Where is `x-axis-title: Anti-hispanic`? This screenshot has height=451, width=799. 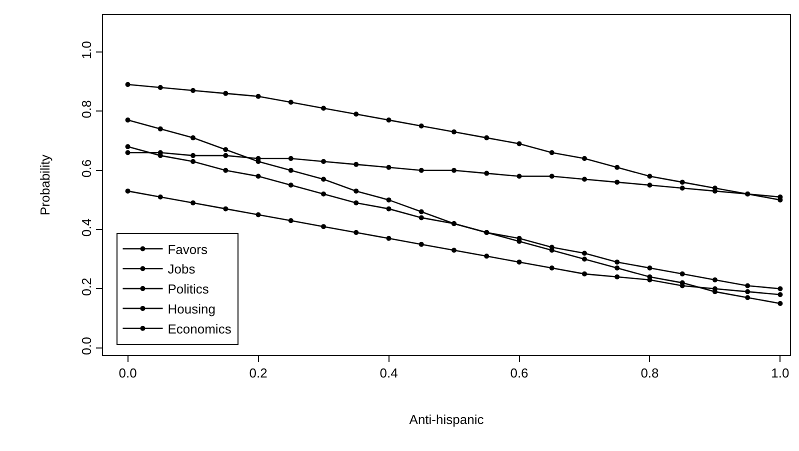 x-axis-title: Anti-hispanic is located at coordinates (446, 420).